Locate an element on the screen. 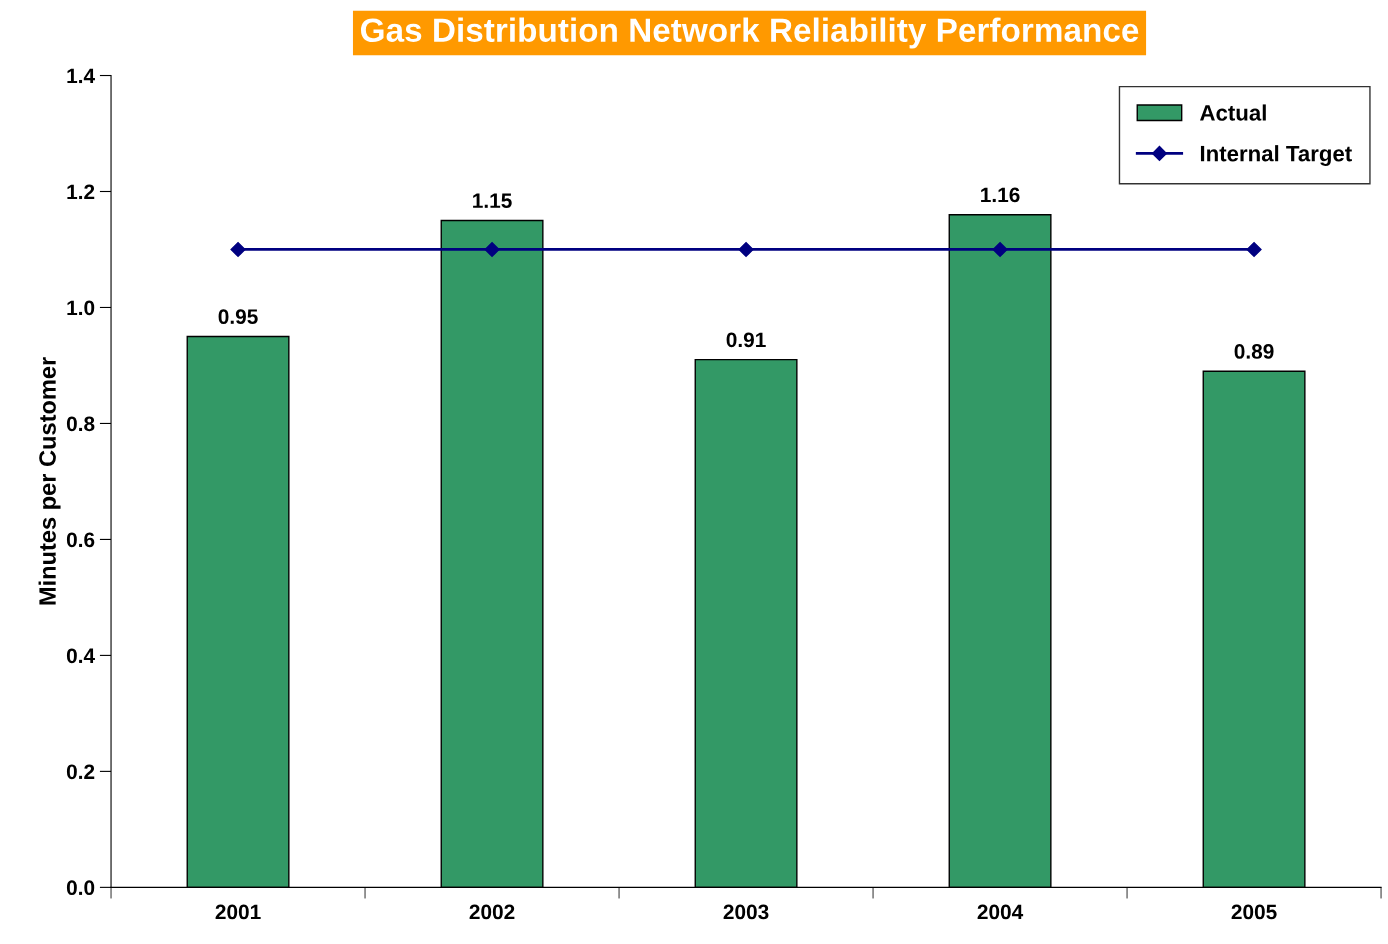 Image resolution: width=1388 pixels, height=944 pixels. y-tick-label: 1.2 is located at coordinates (81, 192).